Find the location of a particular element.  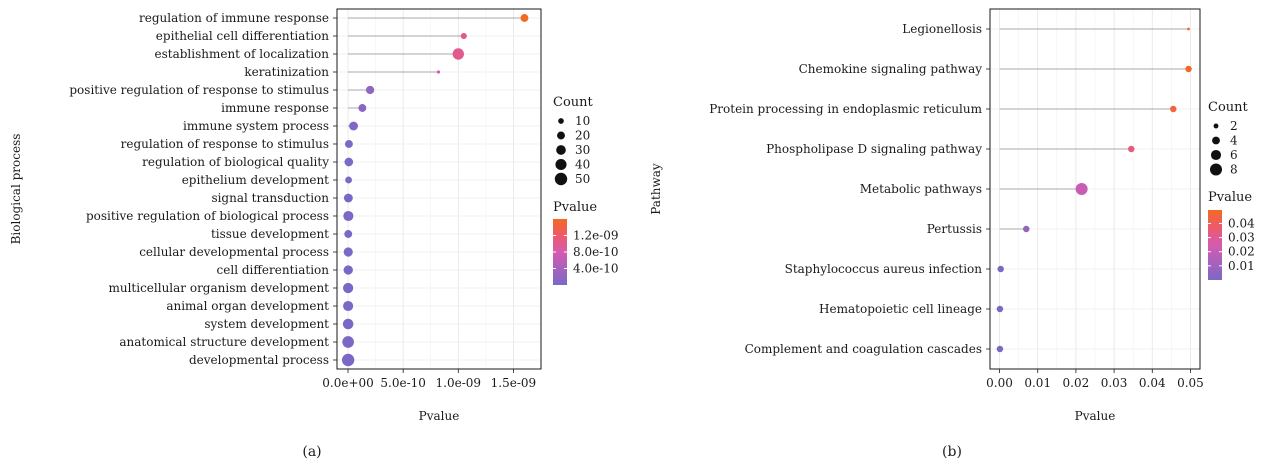

category-label: regulation of biological quality is located at coordinates (235, 162).